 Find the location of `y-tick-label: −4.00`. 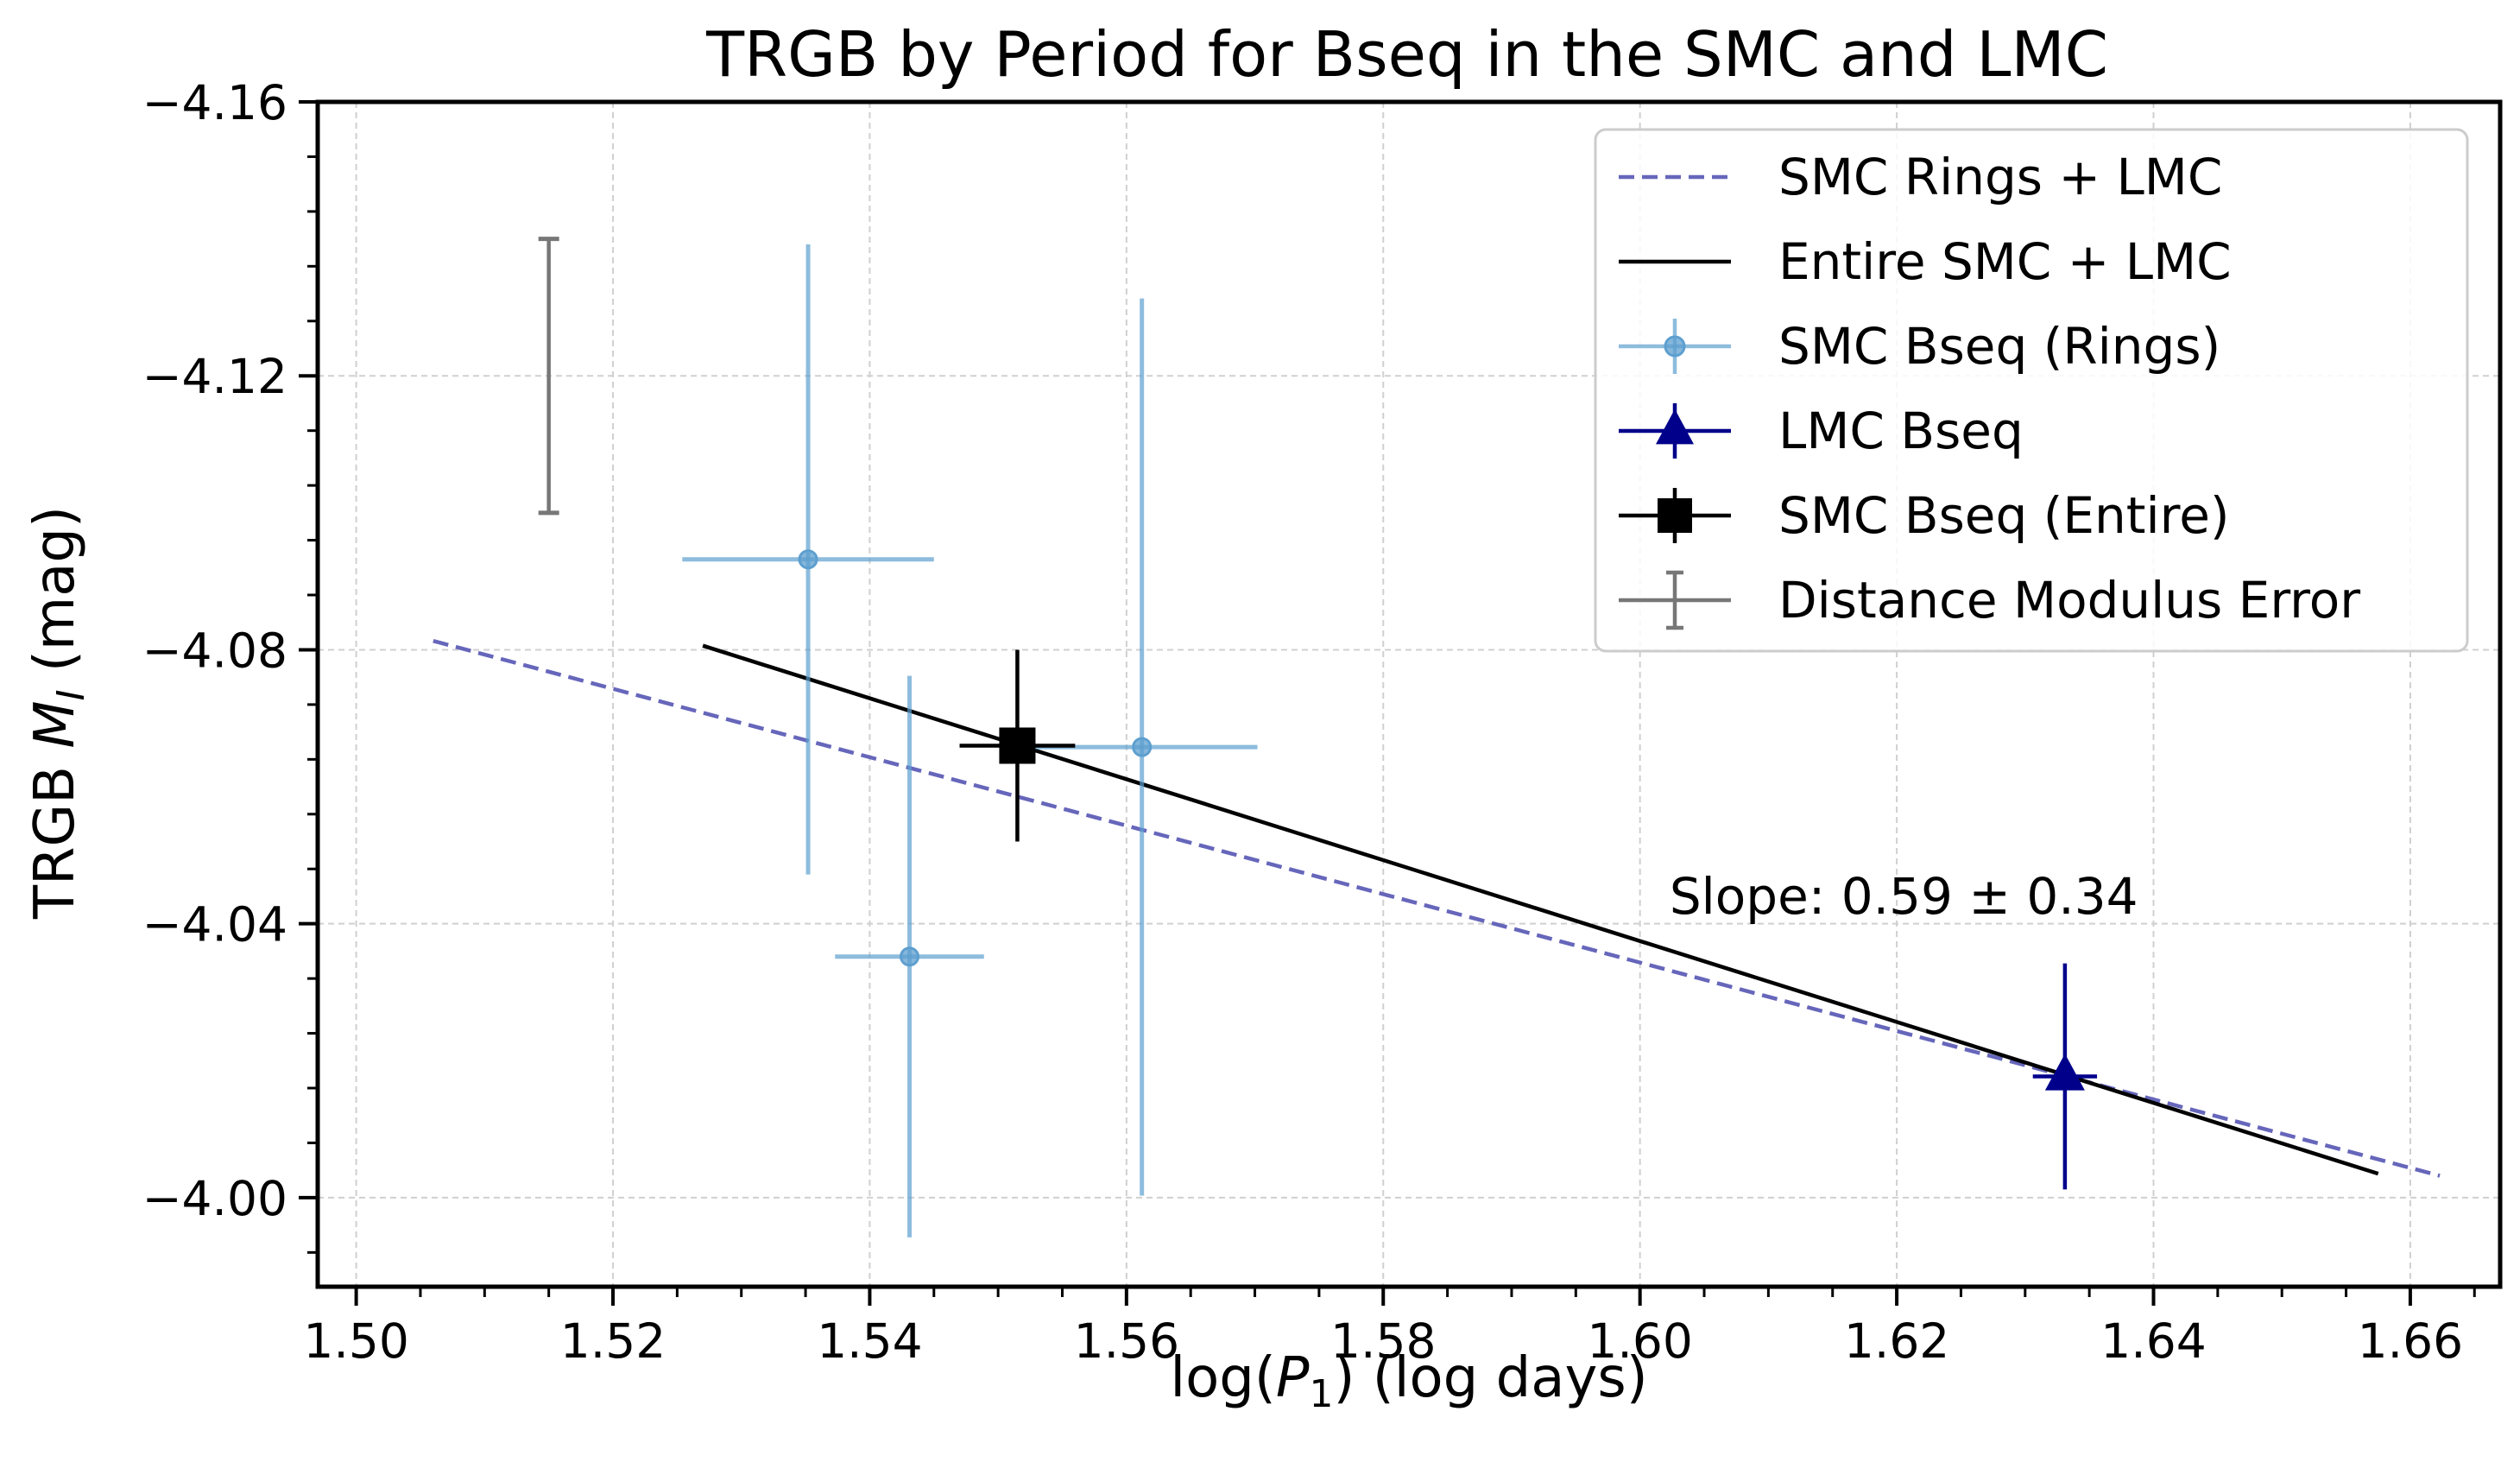

y-tick-label: −4.00 is located at coordinates (215, 1198).